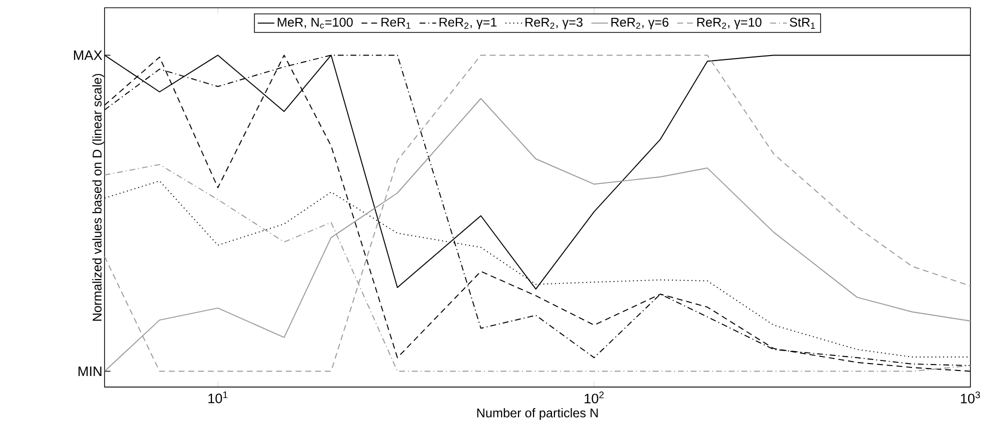  I want to click on legend-label: ReR$_{1}$, so click(396, 23).